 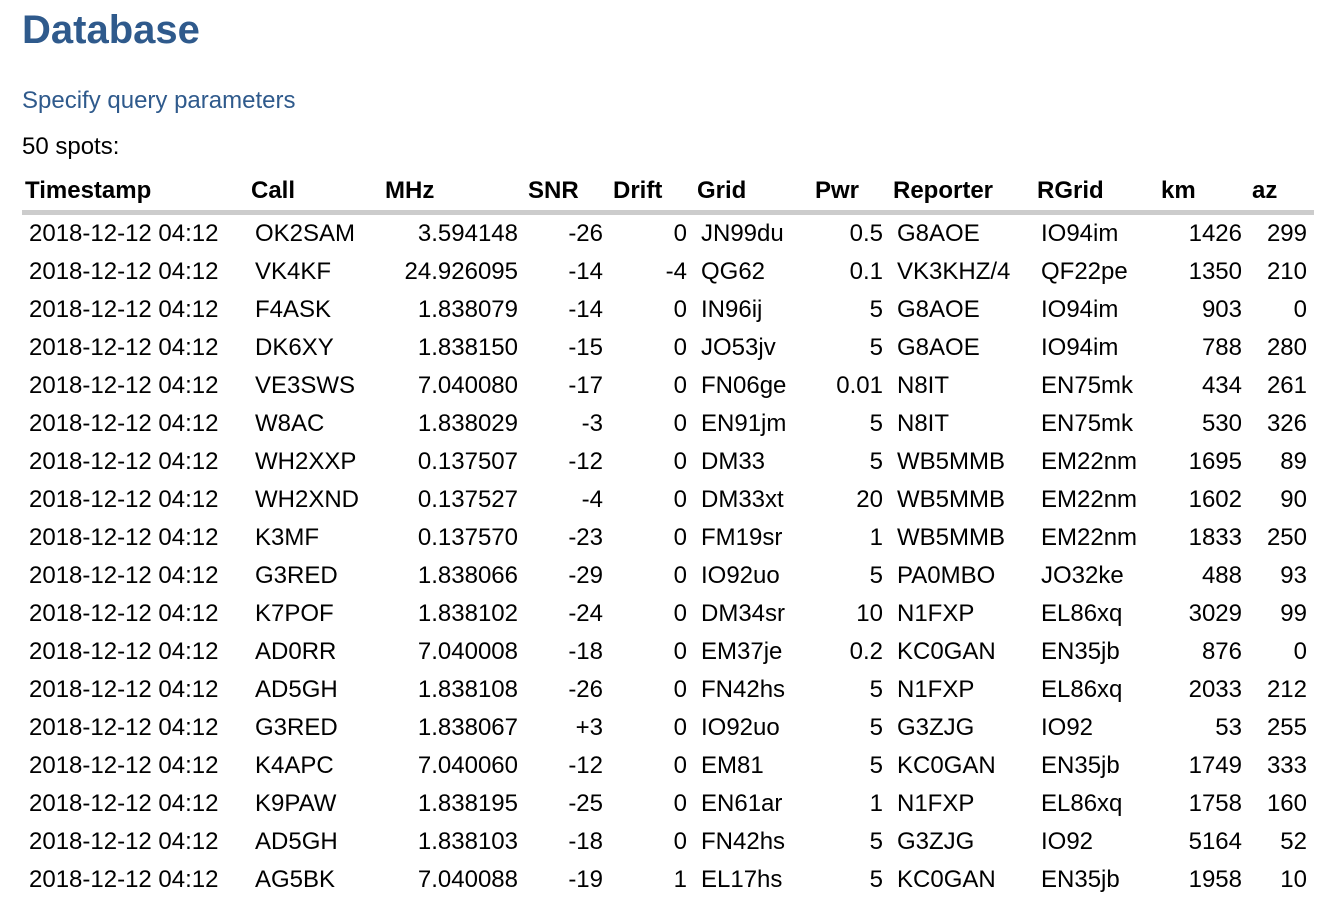 I want to click on rgrid-cell: IO94im, so click(x=1080, y=347).